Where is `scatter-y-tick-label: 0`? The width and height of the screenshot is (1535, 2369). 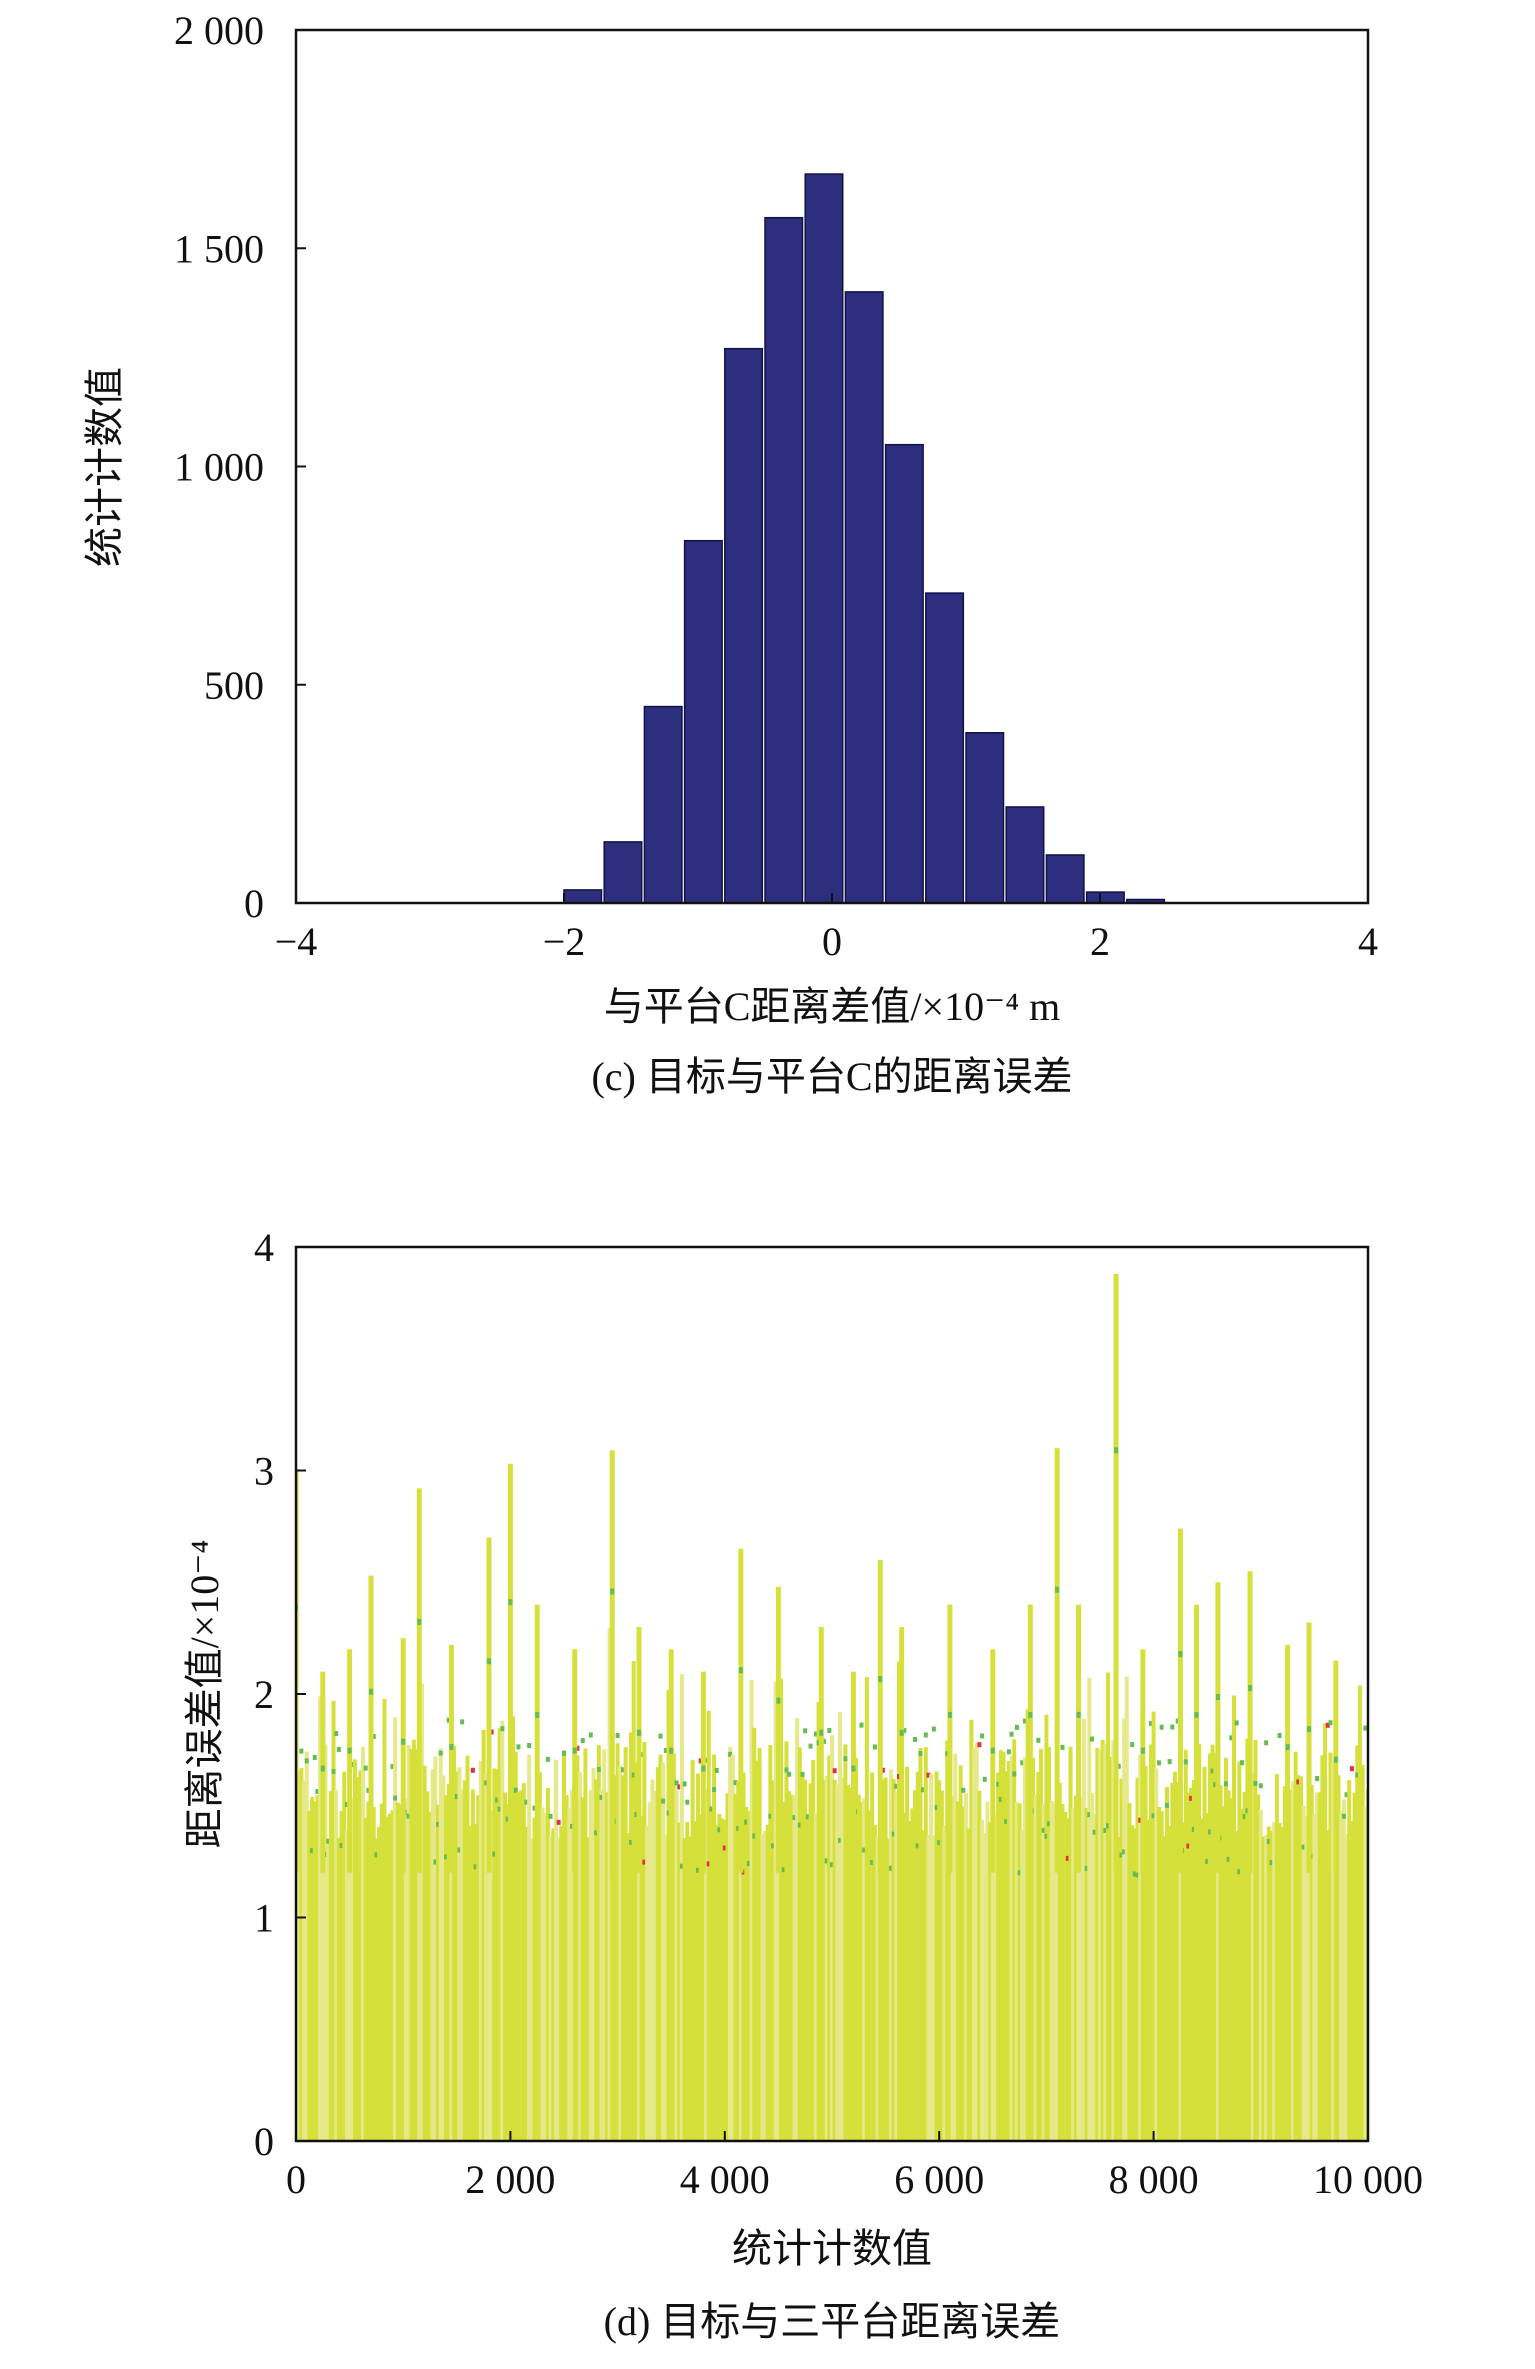 scatter-y-tick-label: 0 is located at coordinates (264, 2141).